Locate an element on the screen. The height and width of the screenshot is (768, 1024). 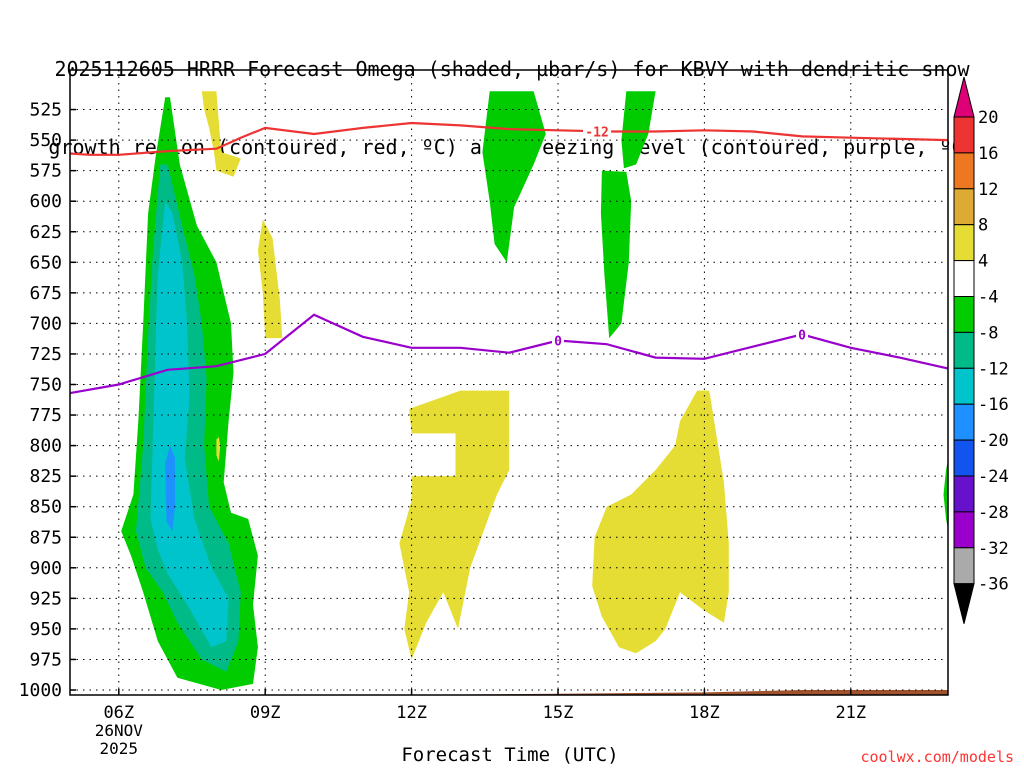
x-tick-label-15Z: 15Z is located at coordinates (558, 713).